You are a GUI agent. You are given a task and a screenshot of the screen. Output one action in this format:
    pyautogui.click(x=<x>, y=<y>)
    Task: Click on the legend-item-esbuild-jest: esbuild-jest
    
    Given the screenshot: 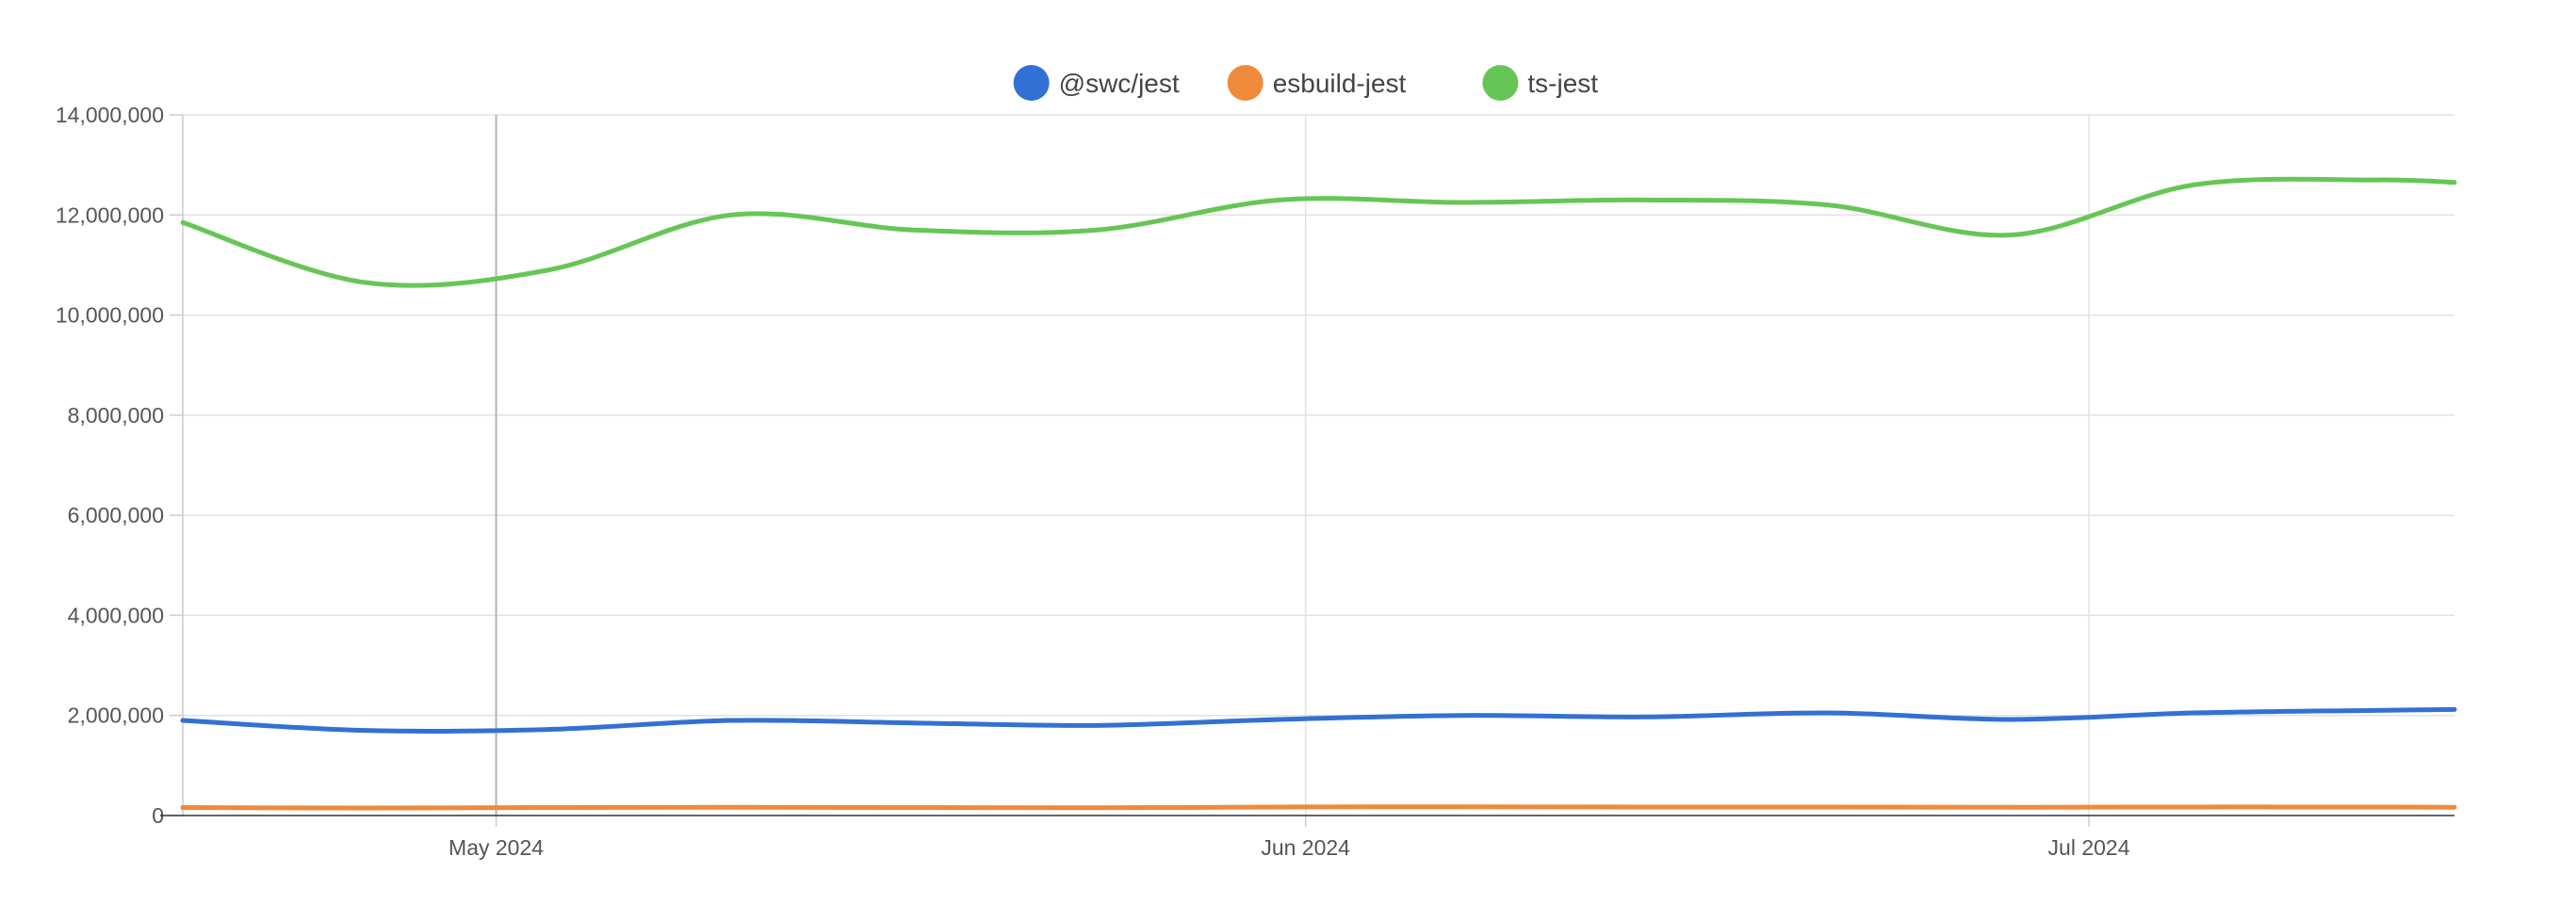 What is the action you would take?
    pyautogui.click(x=1317, y=83)
    